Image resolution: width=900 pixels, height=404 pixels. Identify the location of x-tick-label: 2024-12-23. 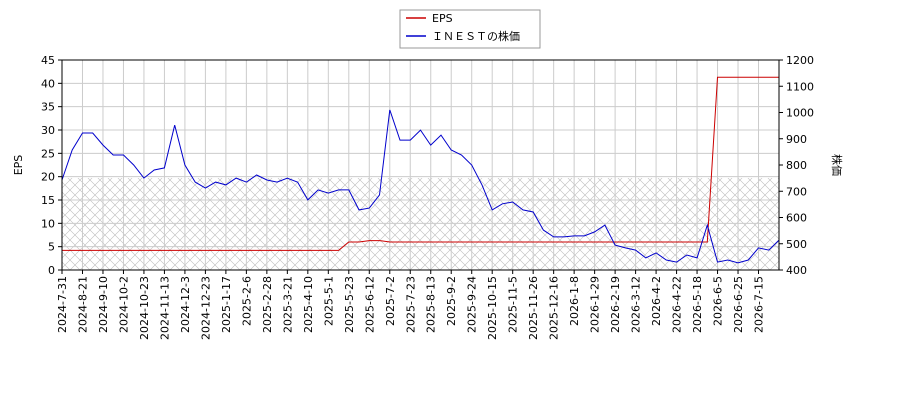
(205, 308).